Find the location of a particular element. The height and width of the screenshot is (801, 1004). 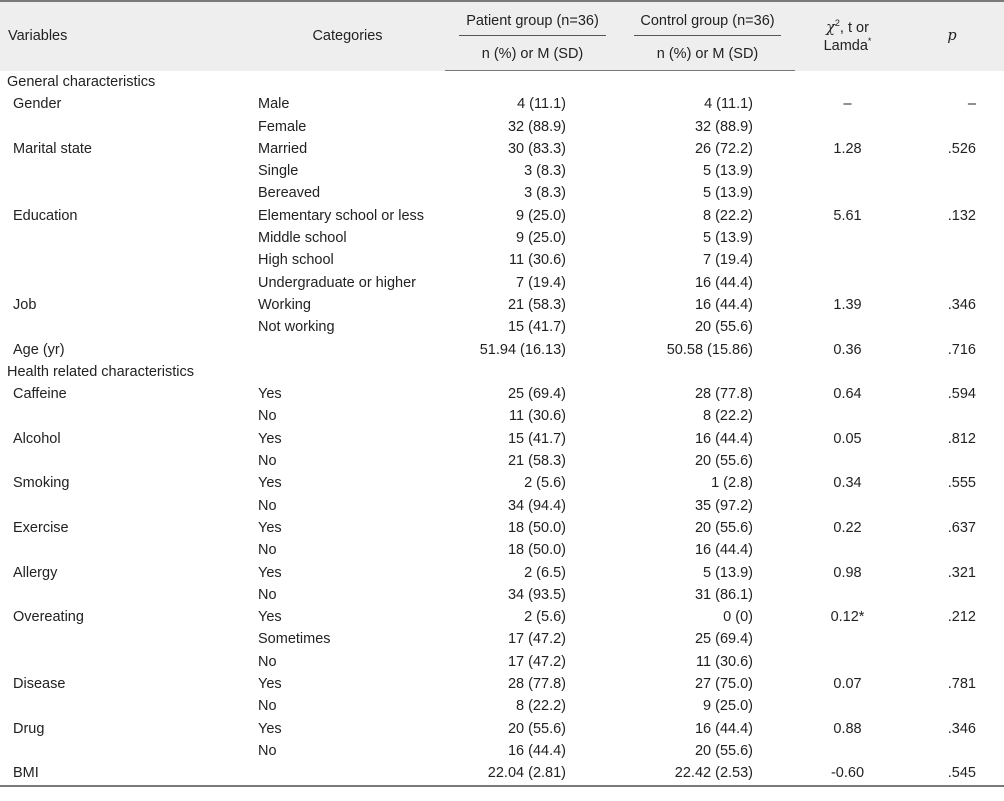

table-row: No 18 (50.0) 16 (44.4) is located at coordinates (502, 550).